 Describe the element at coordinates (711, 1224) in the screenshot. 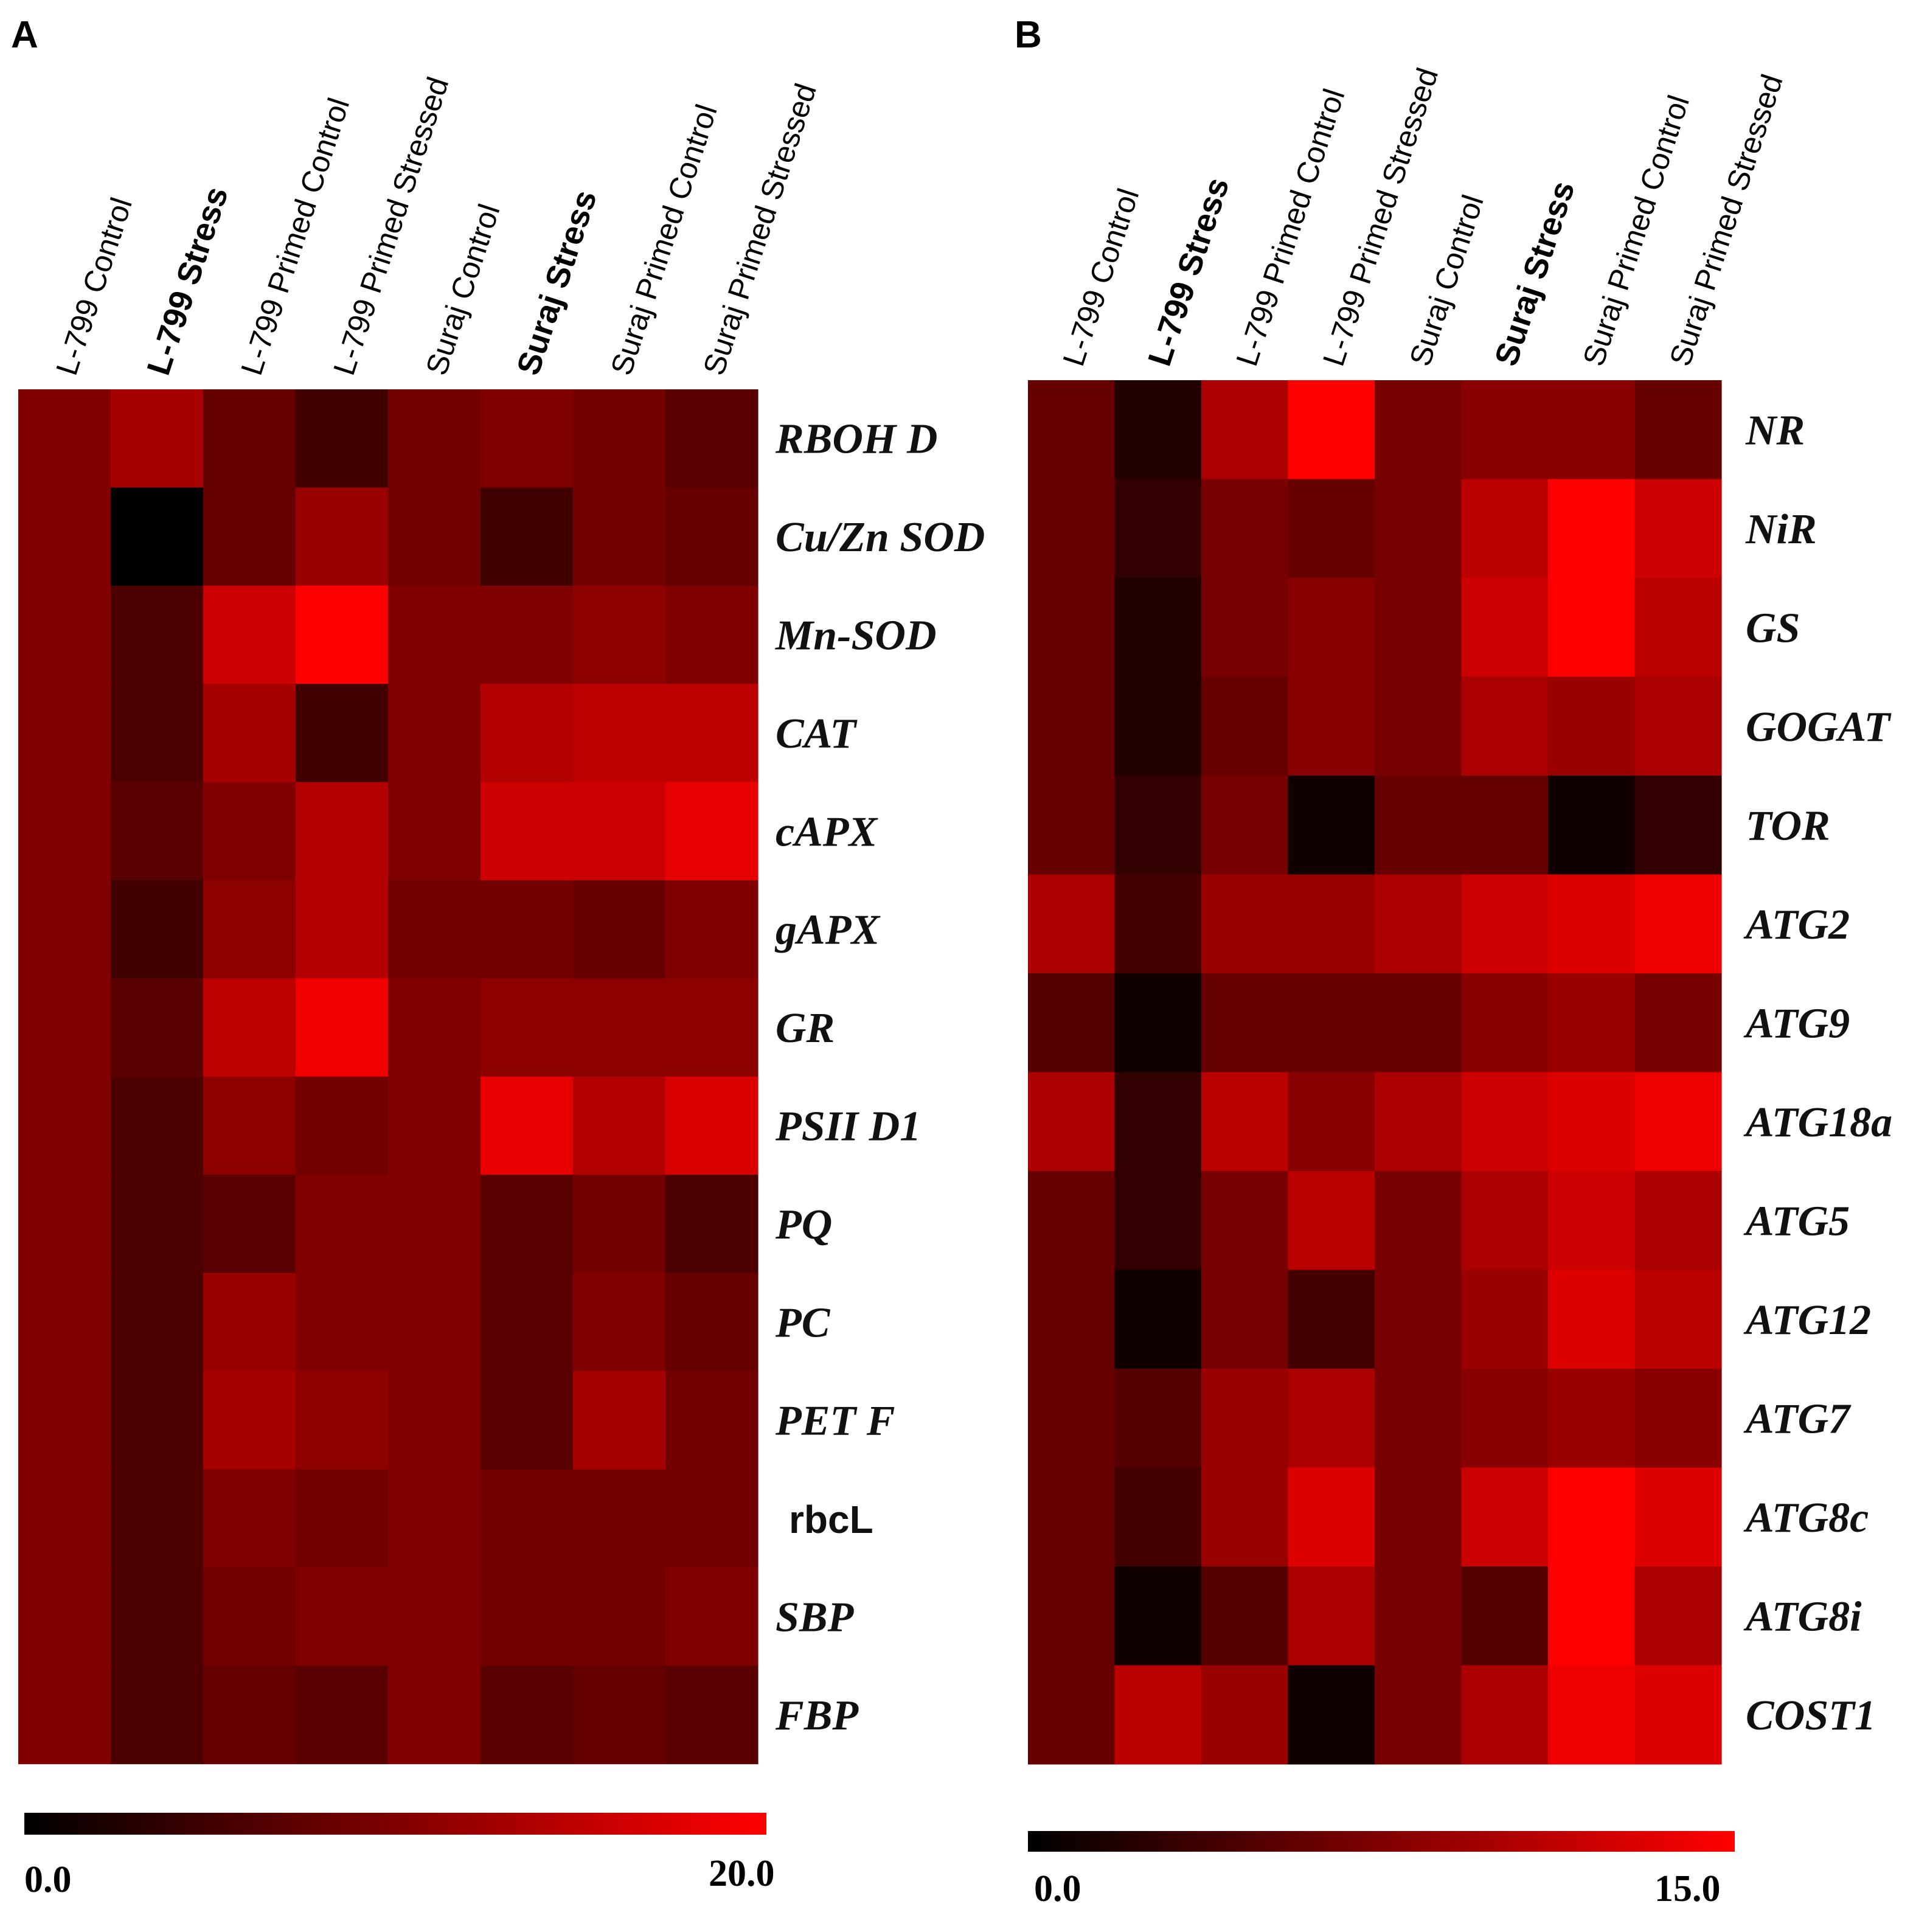

I see `heatmap-cell-a-pq-suraj-primed-stressed` at that location.